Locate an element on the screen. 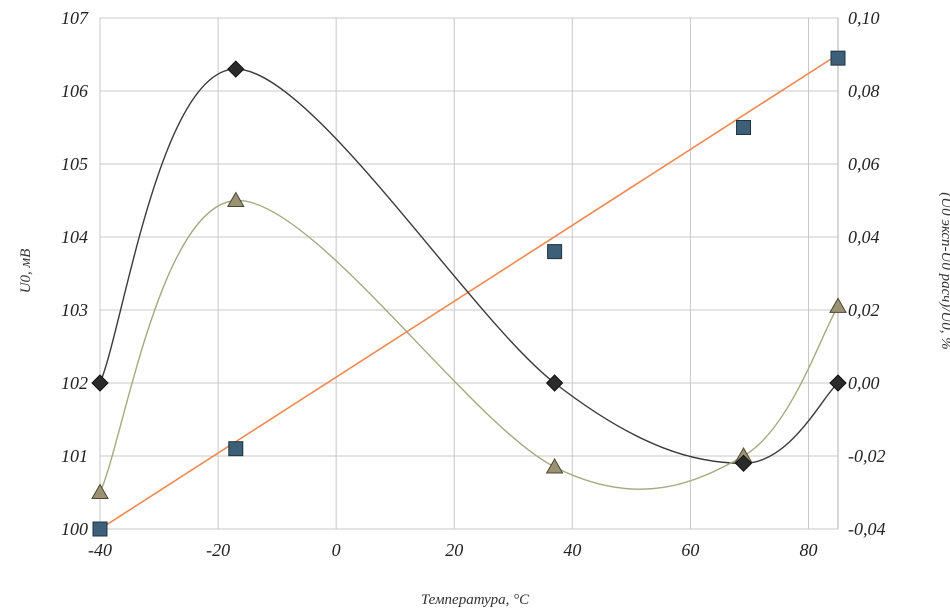 This screenshot has height=612, width=950. y-left-tick-label: 106 is located at coordinates (74, 91).